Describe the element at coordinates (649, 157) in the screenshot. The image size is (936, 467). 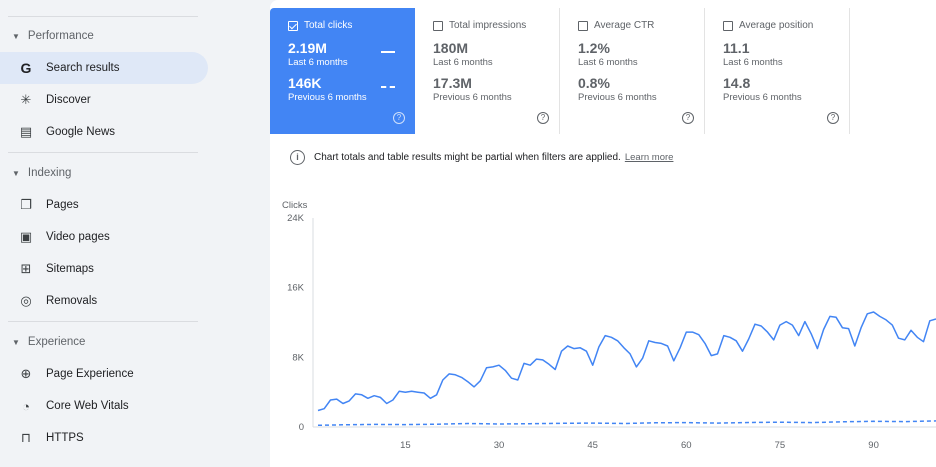
I see `learn-more-link: Learn more` at that location.